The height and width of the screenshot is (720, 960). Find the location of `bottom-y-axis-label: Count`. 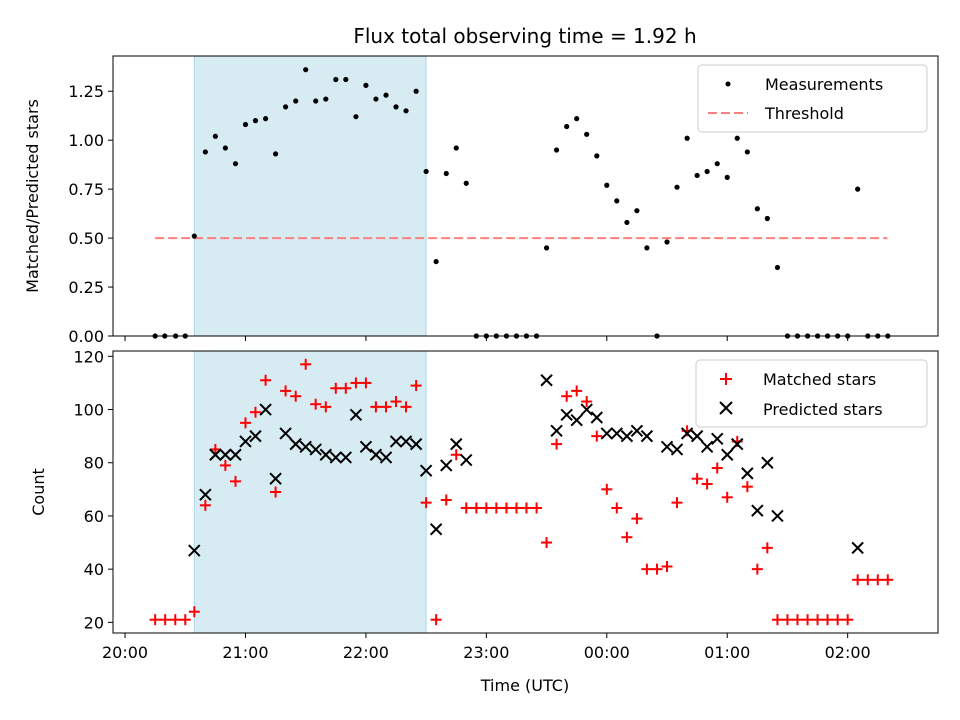

bottom-y-axis-label: Count is located at coordinates (38, 492).